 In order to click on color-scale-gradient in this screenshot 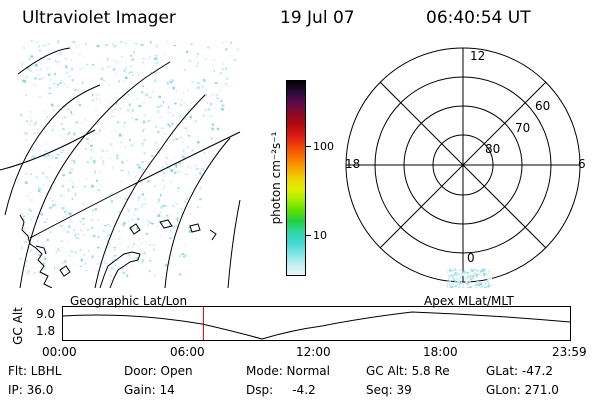, I will do `click(296, 178)`.